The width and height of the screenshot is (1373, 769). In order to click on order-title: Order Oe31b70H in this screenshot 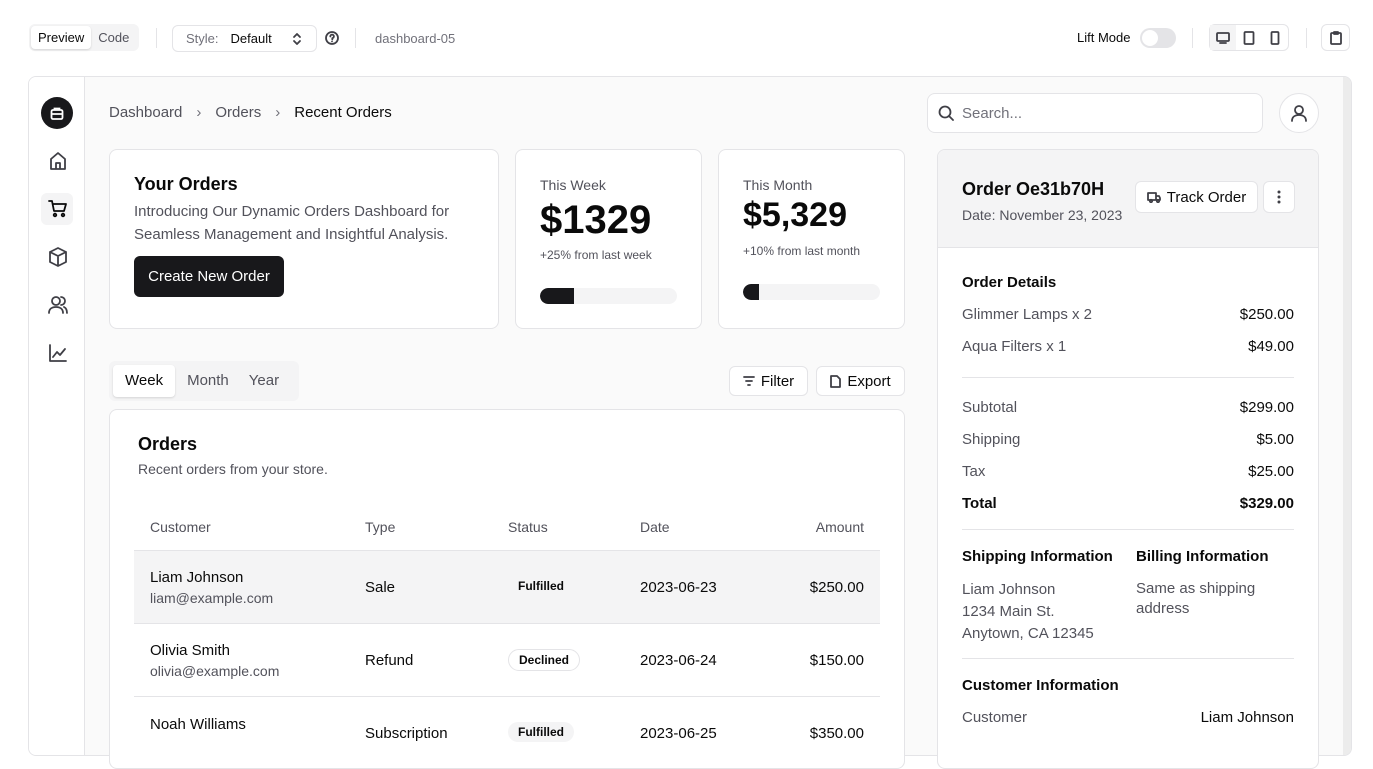, I will do `click(1033, 189)`.